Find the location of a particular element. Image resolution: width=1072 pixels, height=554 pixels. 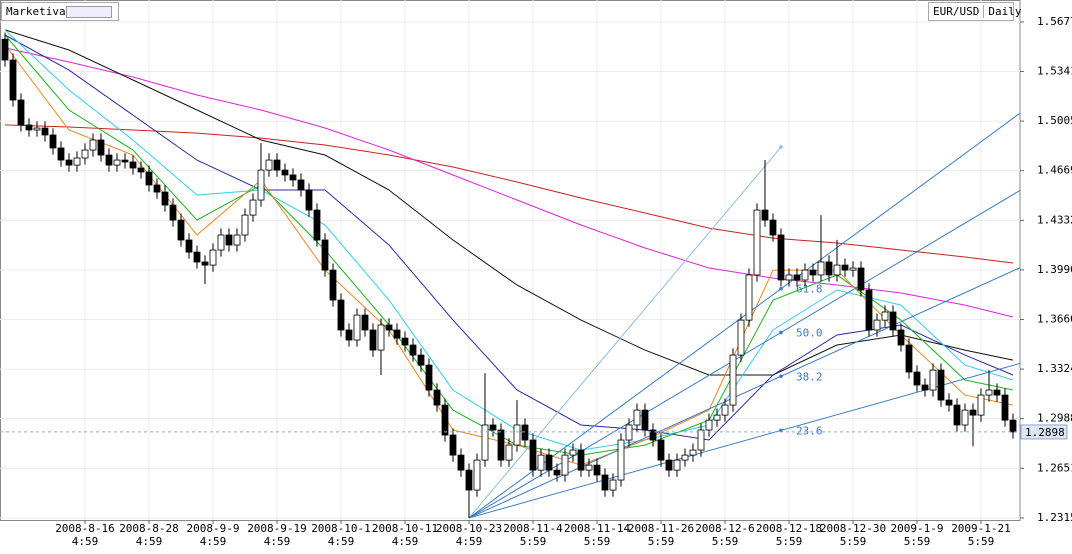

x-tick-label: 2008-10-23 4:59 is located at coordinates (469, 535).